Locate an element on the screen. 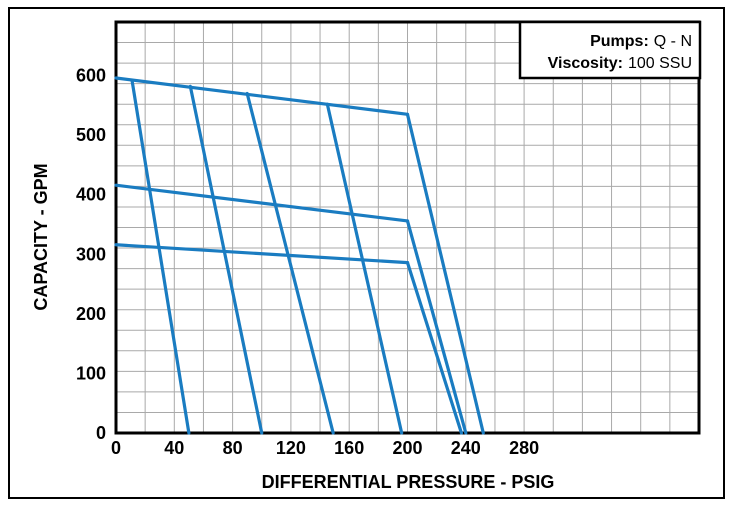 The height and width of the screenshot is (510, 737). y-axis-tick-labels: 0 100 200 300 400 500 600 is located at coordinates (91, 254).